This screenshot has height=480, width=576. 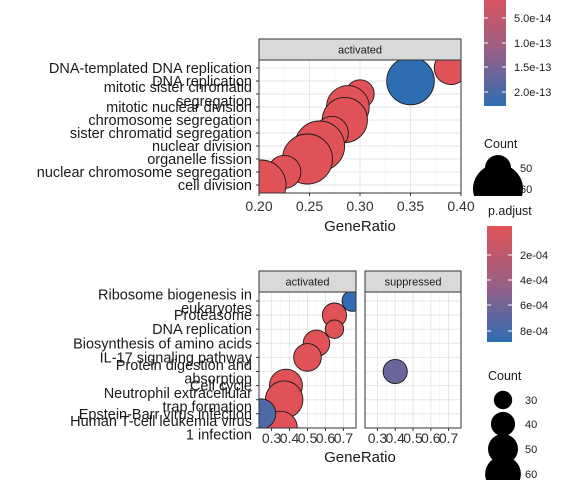 I want to click on category-label: organelle fission, so click(x=199, y=160).